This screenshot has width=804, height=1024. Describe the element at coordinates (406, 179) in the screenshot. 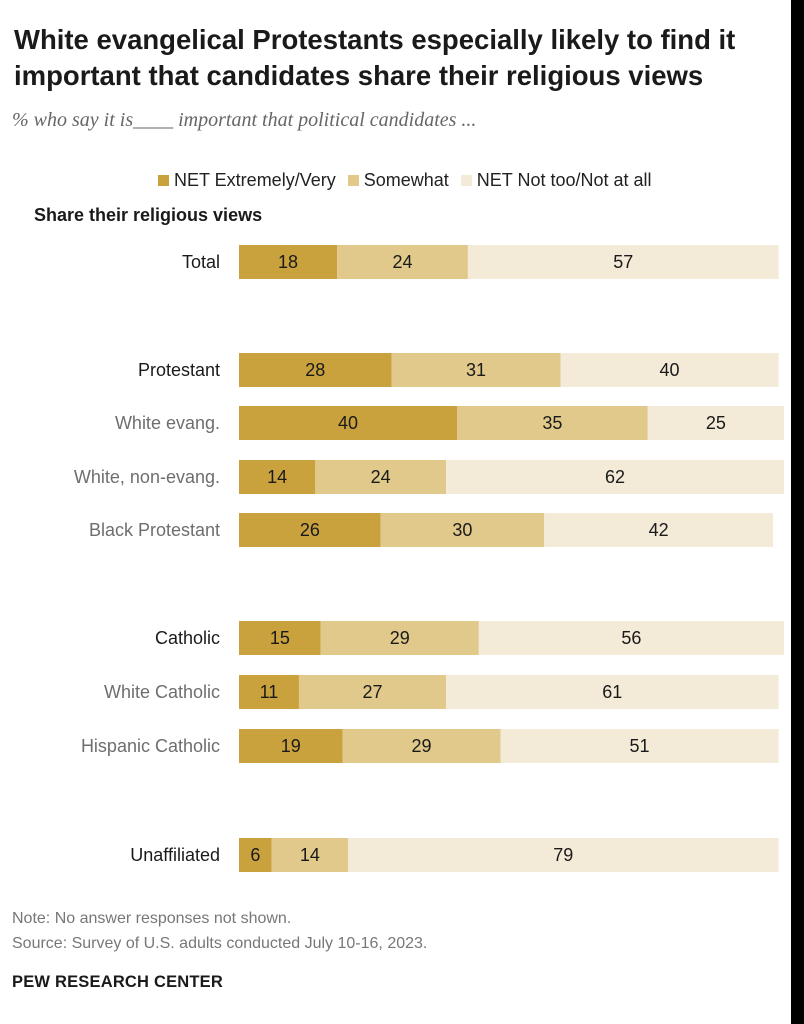

I see `legend-label-somewhat: Somewhat` at that location.